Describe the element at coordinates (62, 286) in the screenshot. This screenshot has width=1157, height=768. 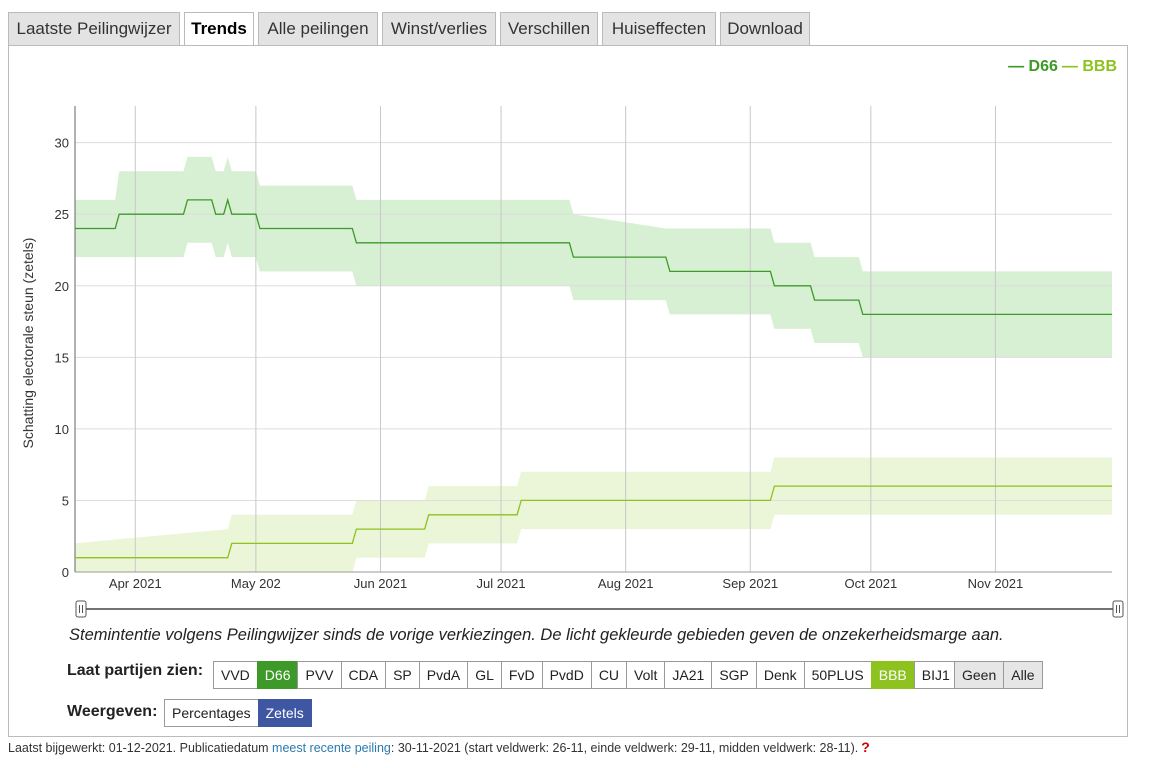
I see `y-tick-label: 20` at that location.